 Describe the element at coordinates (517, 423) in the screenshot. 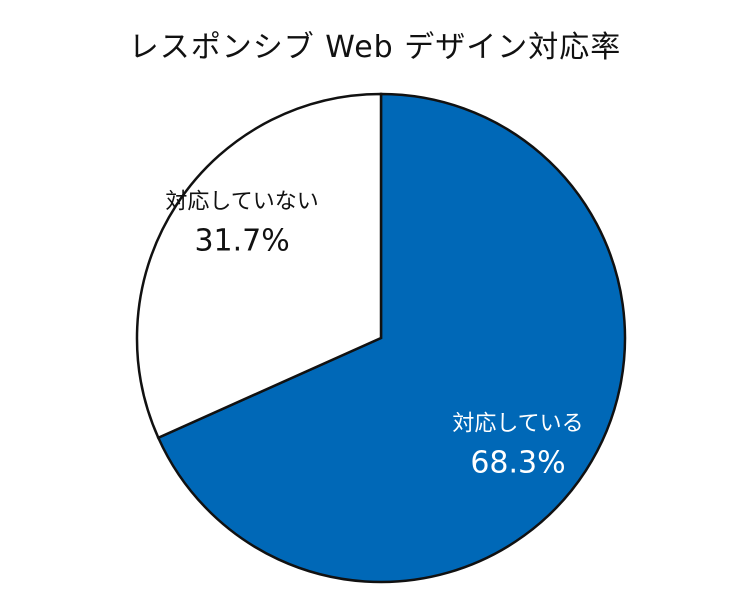

I see `slice-label-1: 対応している` at that location.